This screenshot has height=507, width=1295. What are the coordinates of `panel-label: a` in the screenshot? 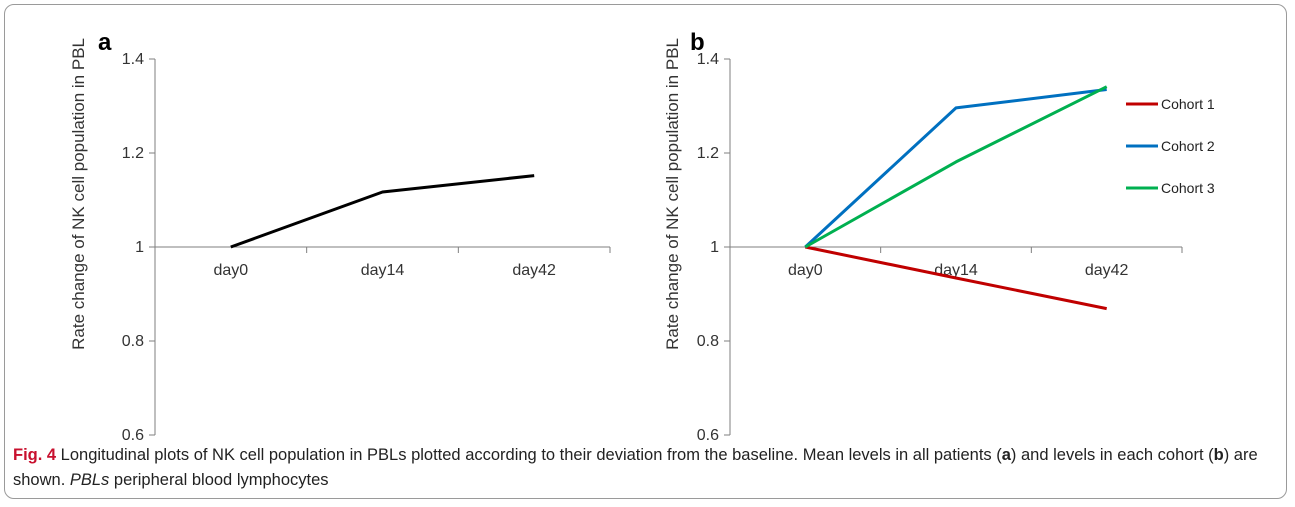 It's located at (105, 42).